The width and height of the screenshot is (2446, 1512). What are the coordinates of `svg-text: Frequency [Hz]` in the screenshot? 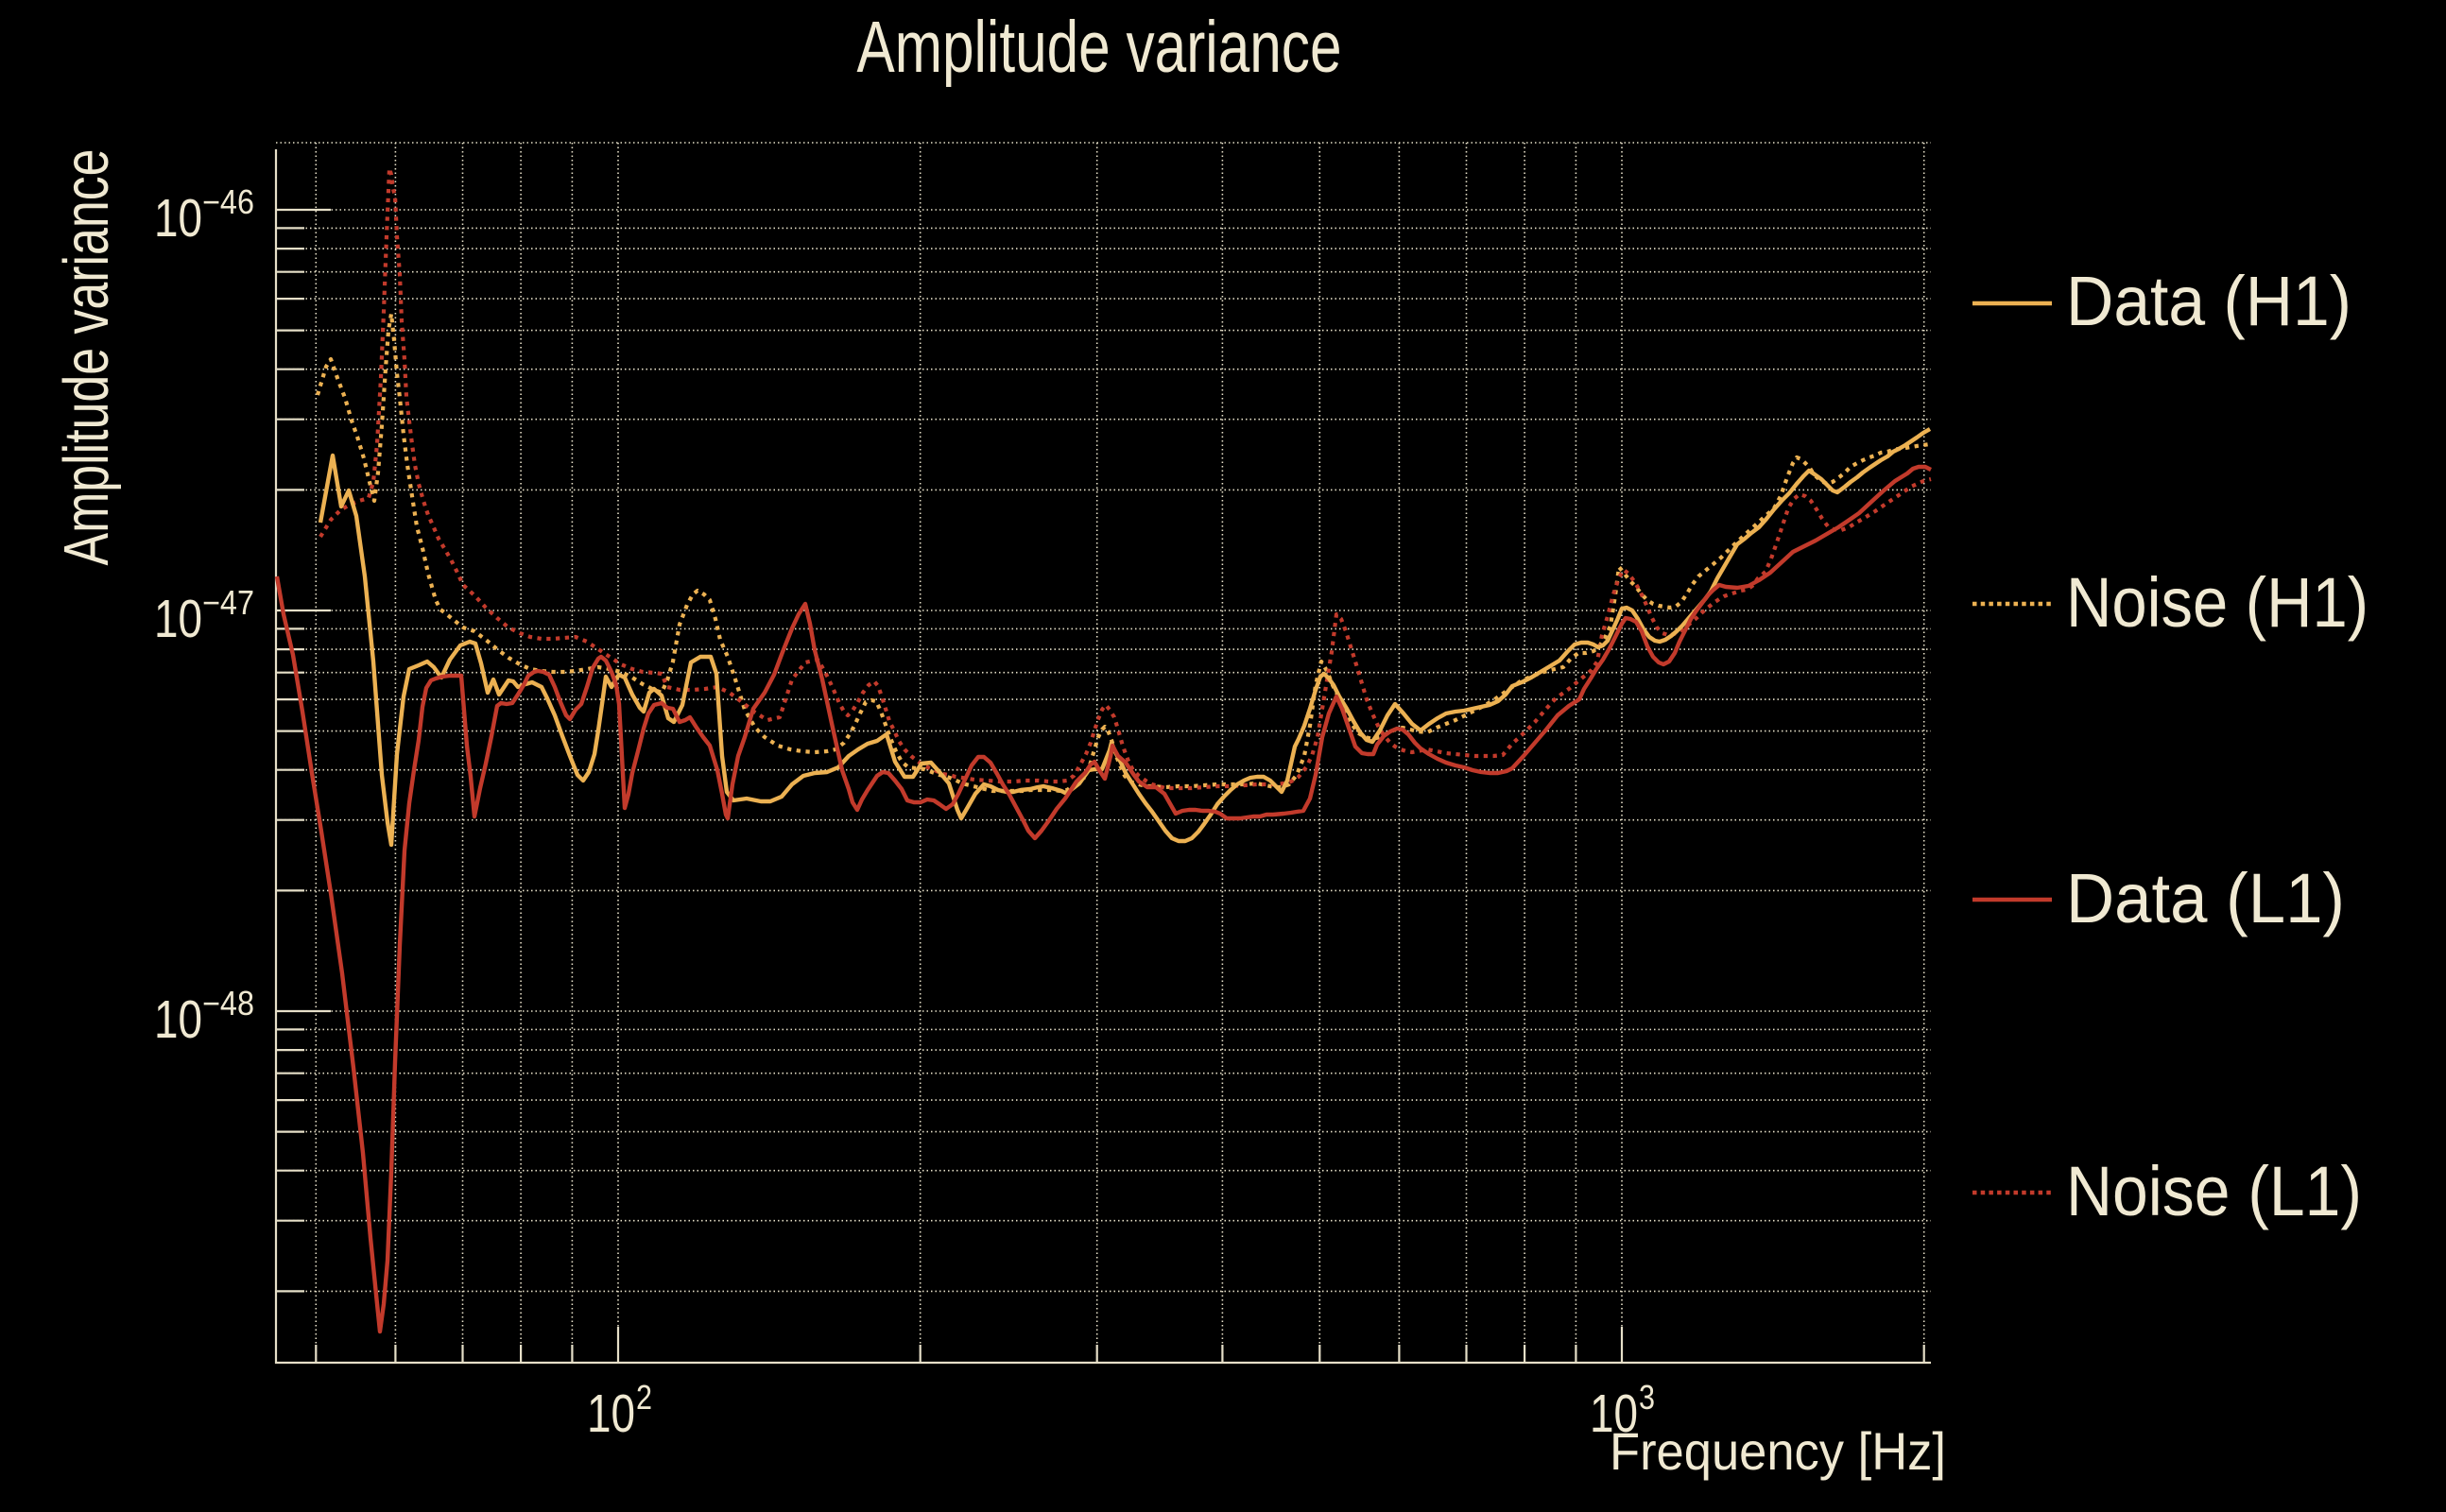 It's located at (1778, 1451).